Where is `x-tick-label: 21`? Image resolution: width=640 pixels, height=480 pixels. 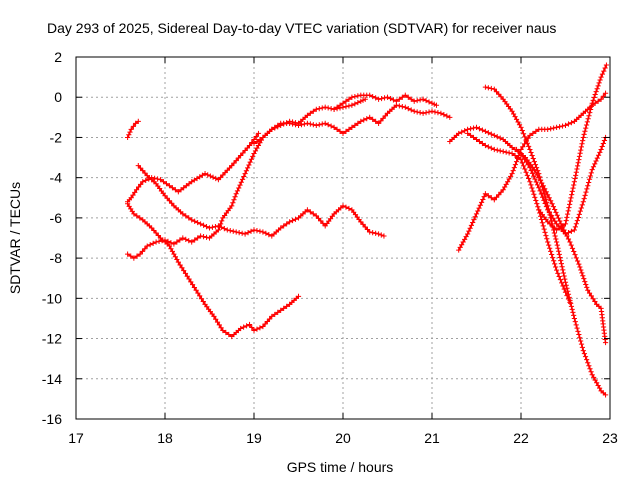
x-tick-label: 21 is located at coordinates (432, 438).